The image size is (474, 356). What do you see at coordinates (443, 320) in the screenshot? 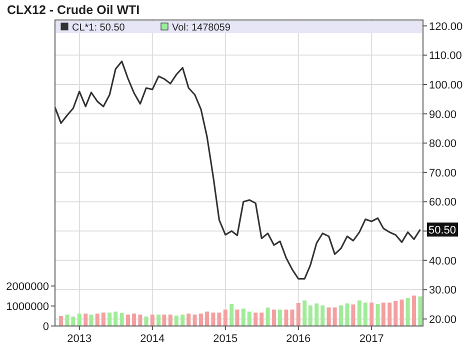
I see `y2-tick-label: 20.00` at bounding box center [443, 320].